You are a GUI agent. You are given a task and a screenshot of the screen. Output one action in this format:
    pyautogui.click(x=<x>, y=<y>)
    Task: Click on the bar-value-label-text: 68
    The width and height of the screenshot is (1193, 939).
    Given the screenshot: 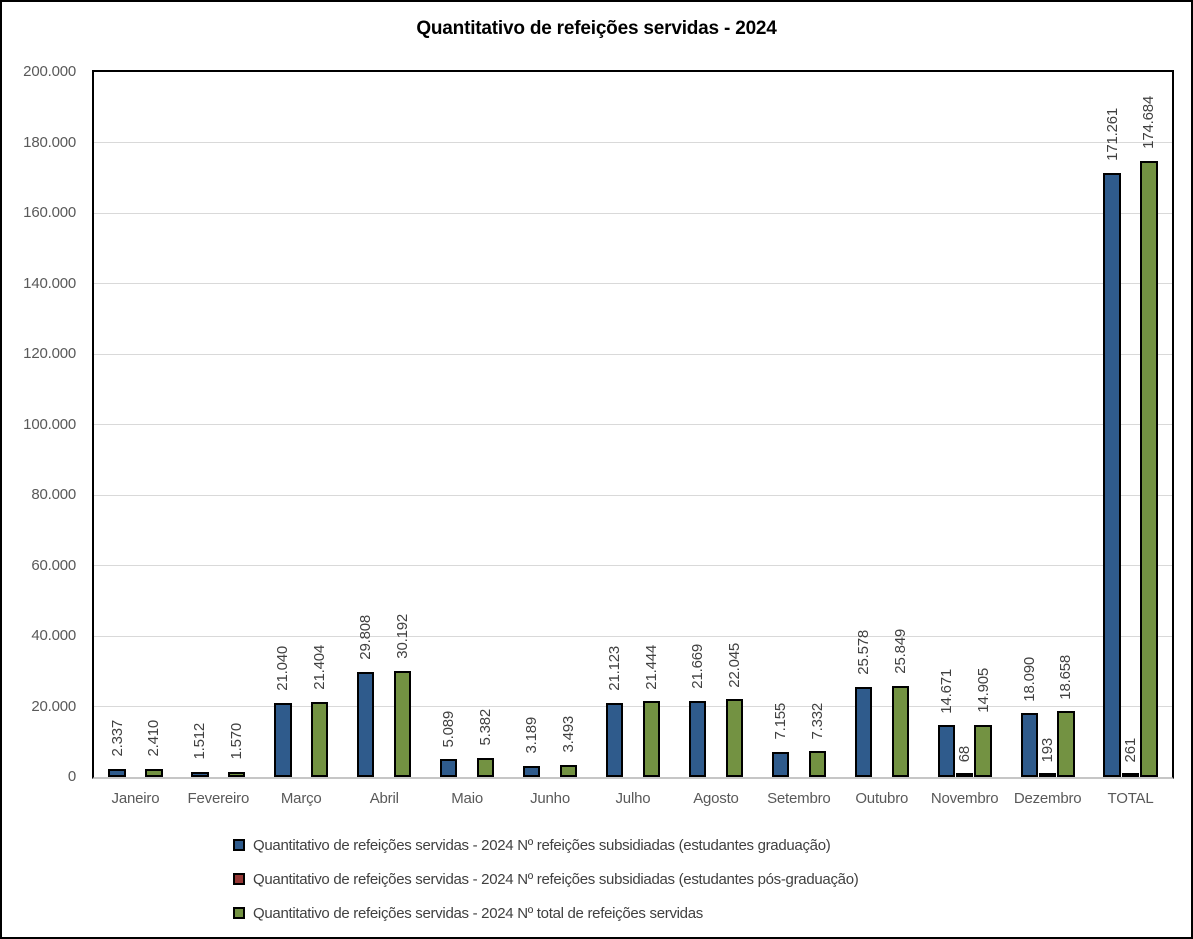 What is the action you would take?
    pyautogui.click(x=965, y=753)
    